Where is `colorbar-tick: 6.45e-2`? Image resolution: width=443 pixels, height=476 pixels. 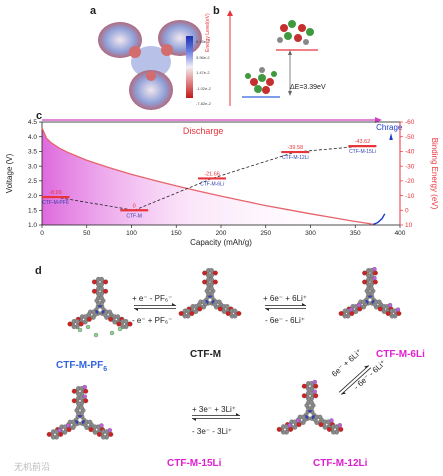
colorbar-tick: 6.45e-2 is located at coordinates (203, 41).